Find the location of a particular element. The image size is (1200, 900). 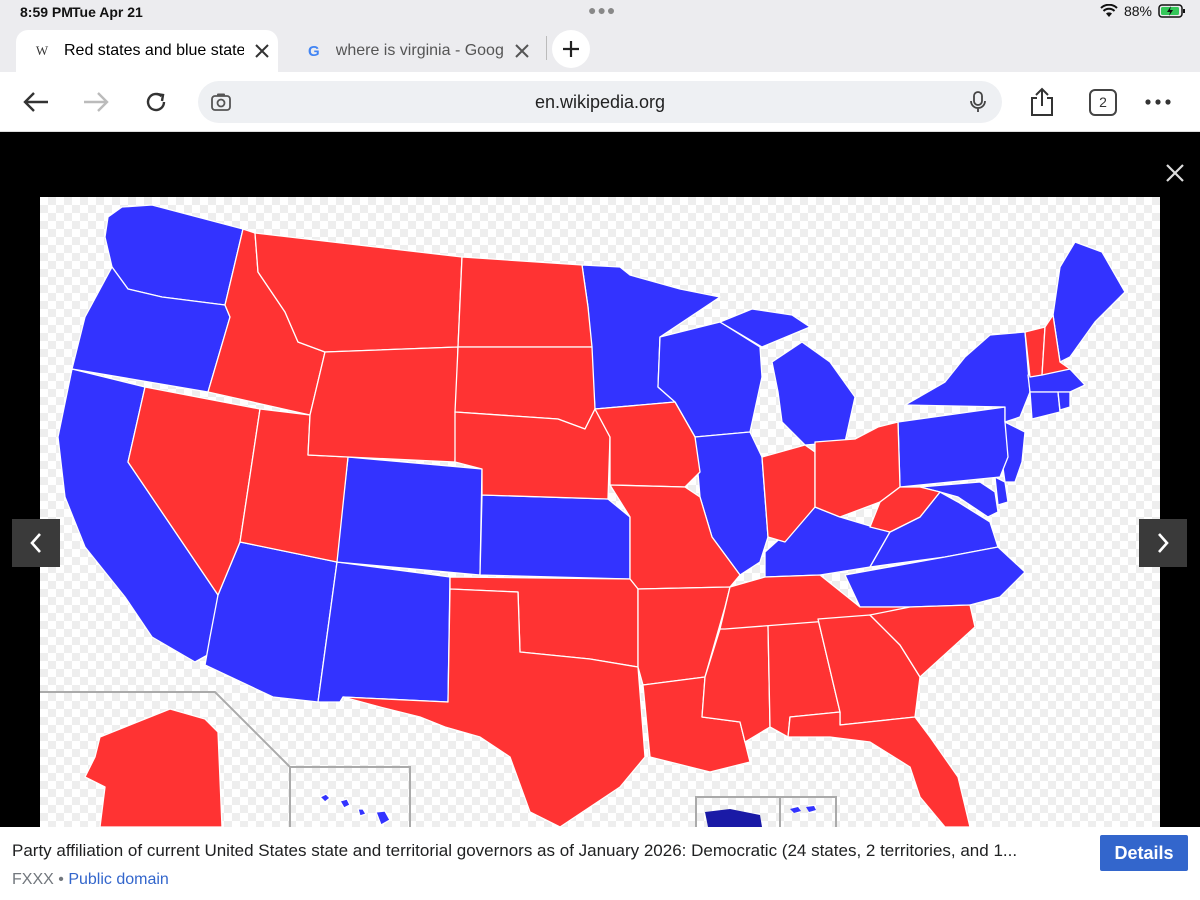

new-tab-button is located at coordinates (571, 49).